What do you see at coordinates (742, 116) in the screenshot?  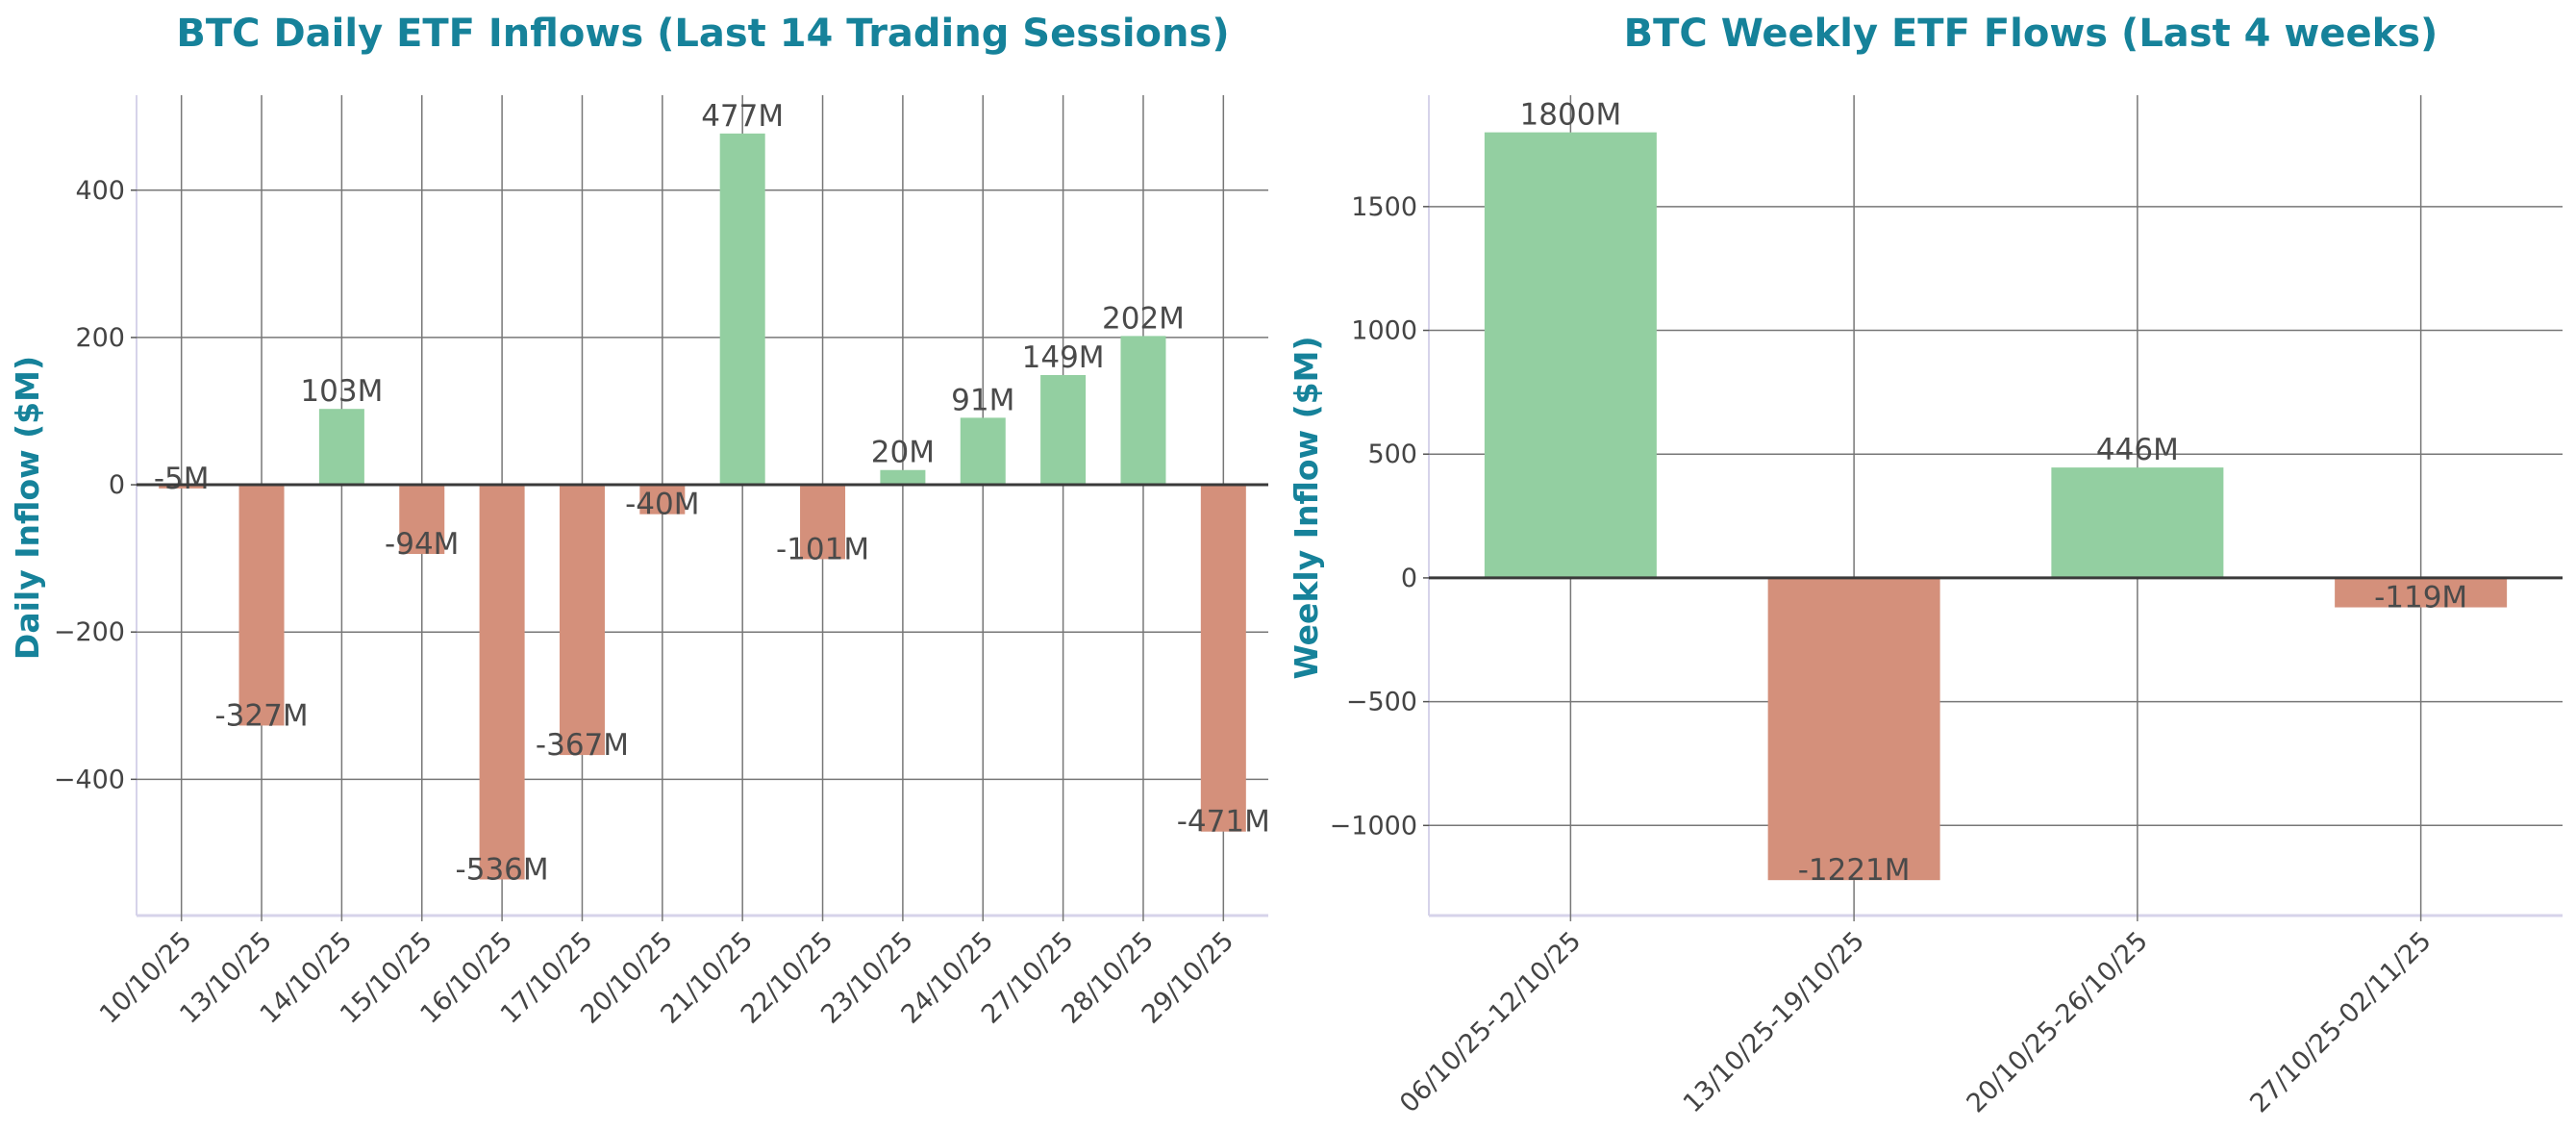 I see `data-label: 477M` at bounding box center [742, 116].